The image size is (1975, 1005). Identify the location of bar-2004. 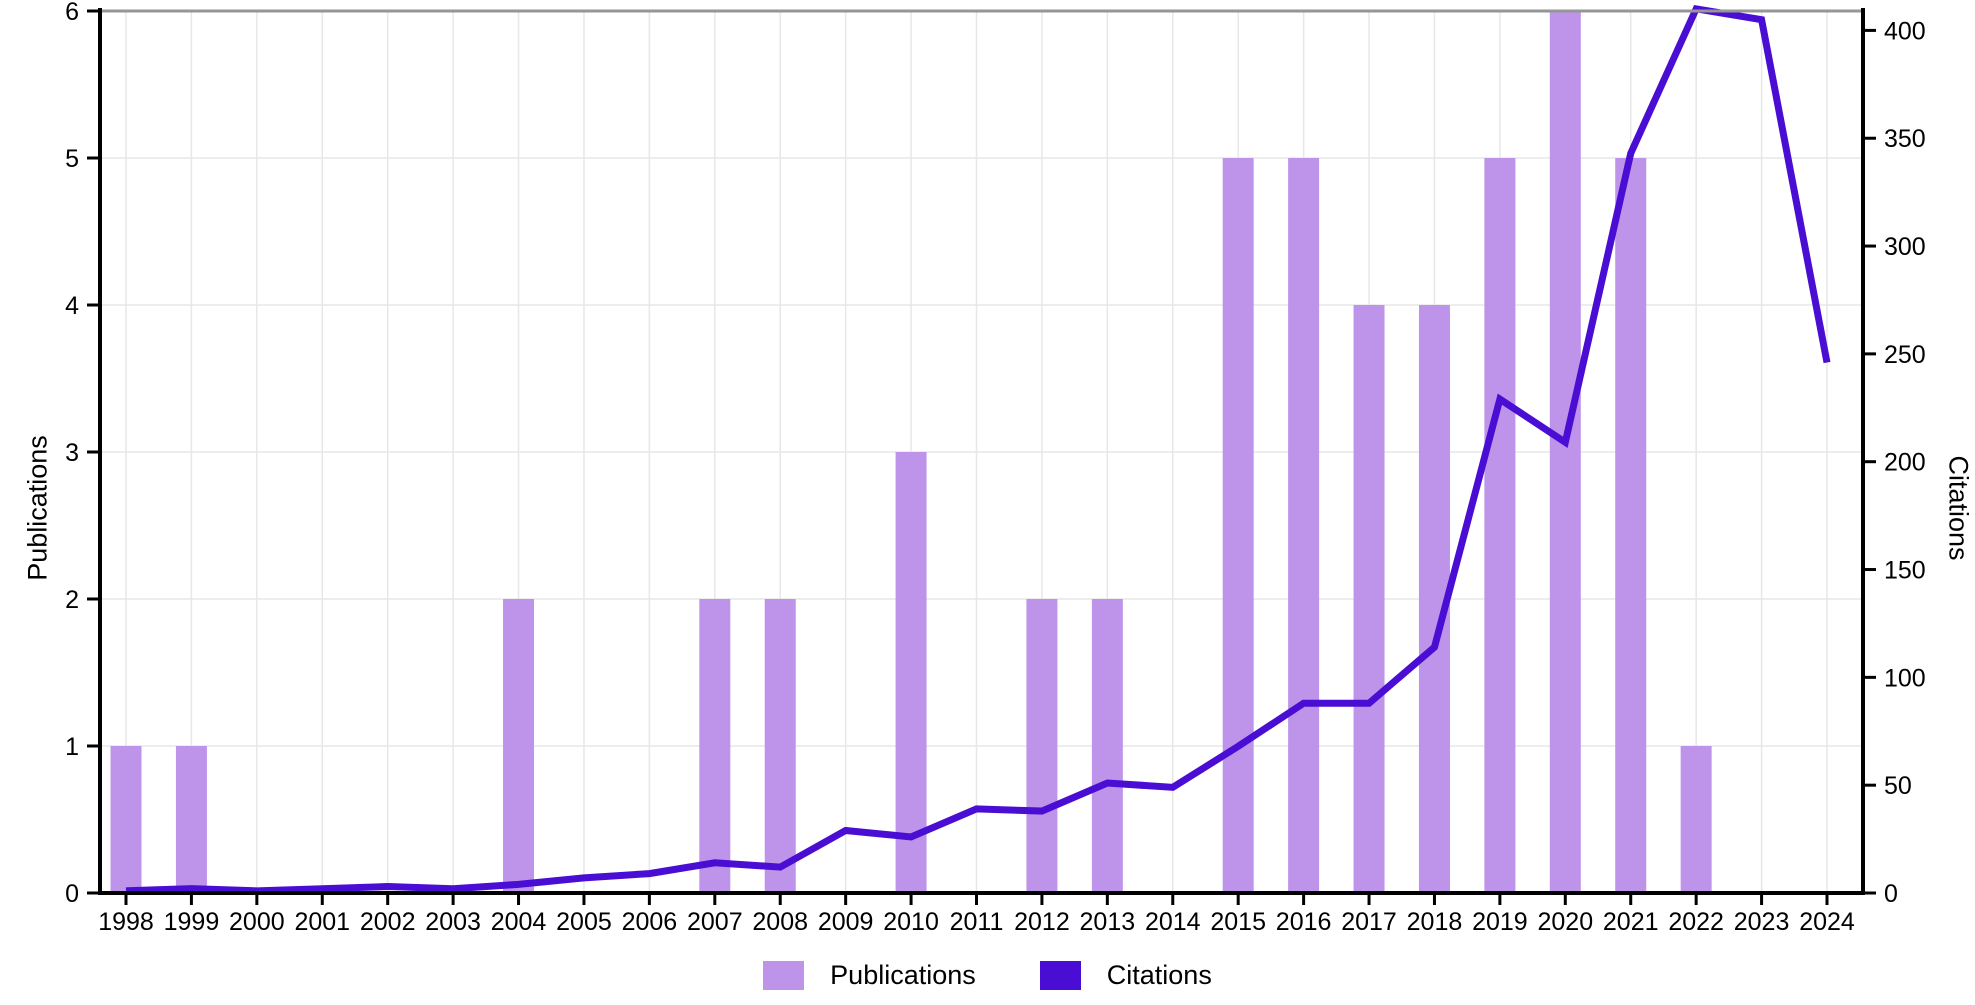
(519, 746).